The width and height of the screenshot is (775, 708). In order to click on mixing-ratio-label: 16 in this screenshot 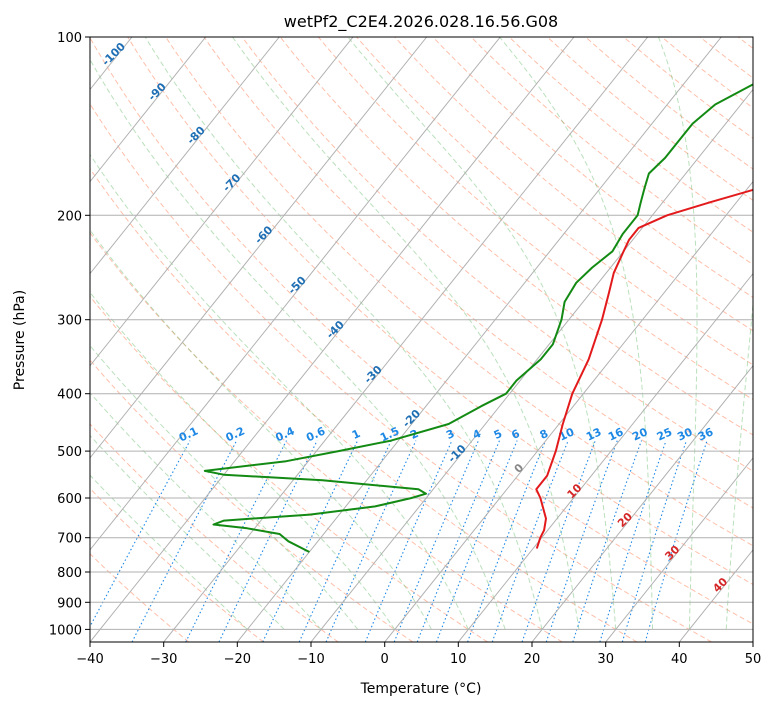, I will do `click(616, 434)`.